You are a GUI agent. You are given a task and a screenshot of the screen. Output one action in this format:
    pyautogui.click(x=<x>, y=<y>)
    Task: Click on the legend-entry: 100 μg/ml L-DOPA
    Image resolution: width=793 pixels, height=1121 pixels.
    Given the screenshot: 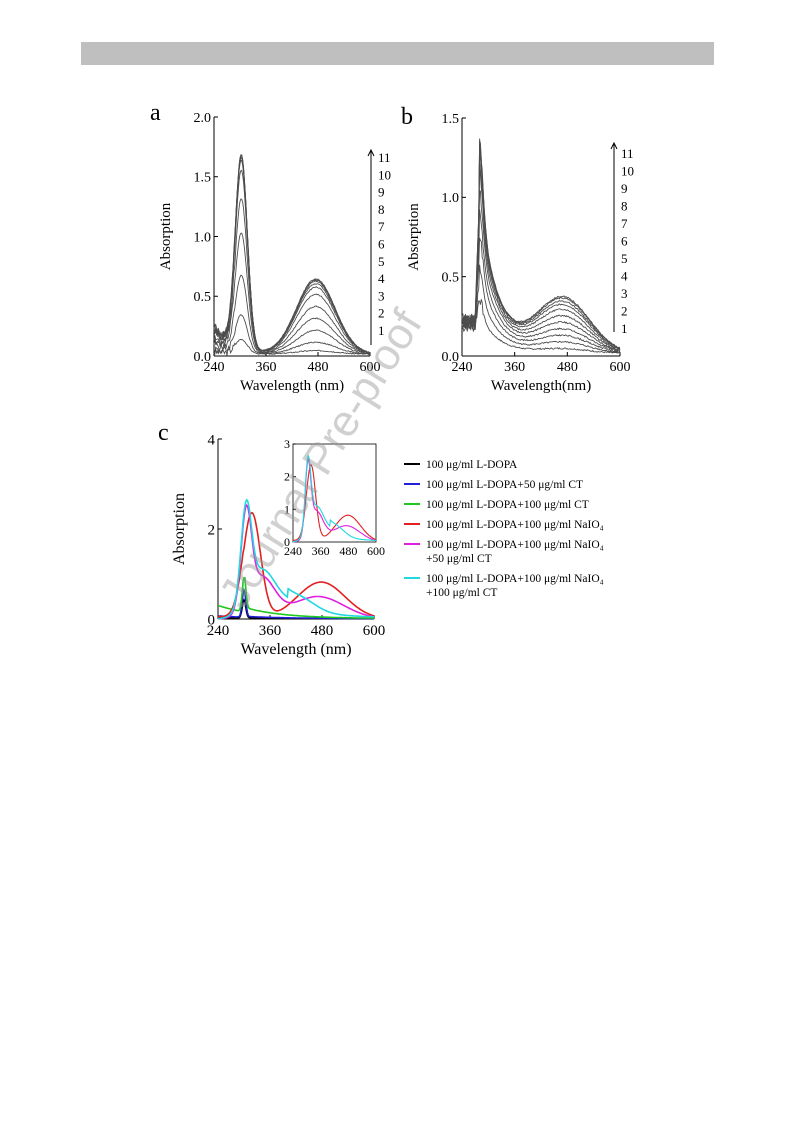 What is the action you would take?
    pyautogui.click(x=472, y=465)
    